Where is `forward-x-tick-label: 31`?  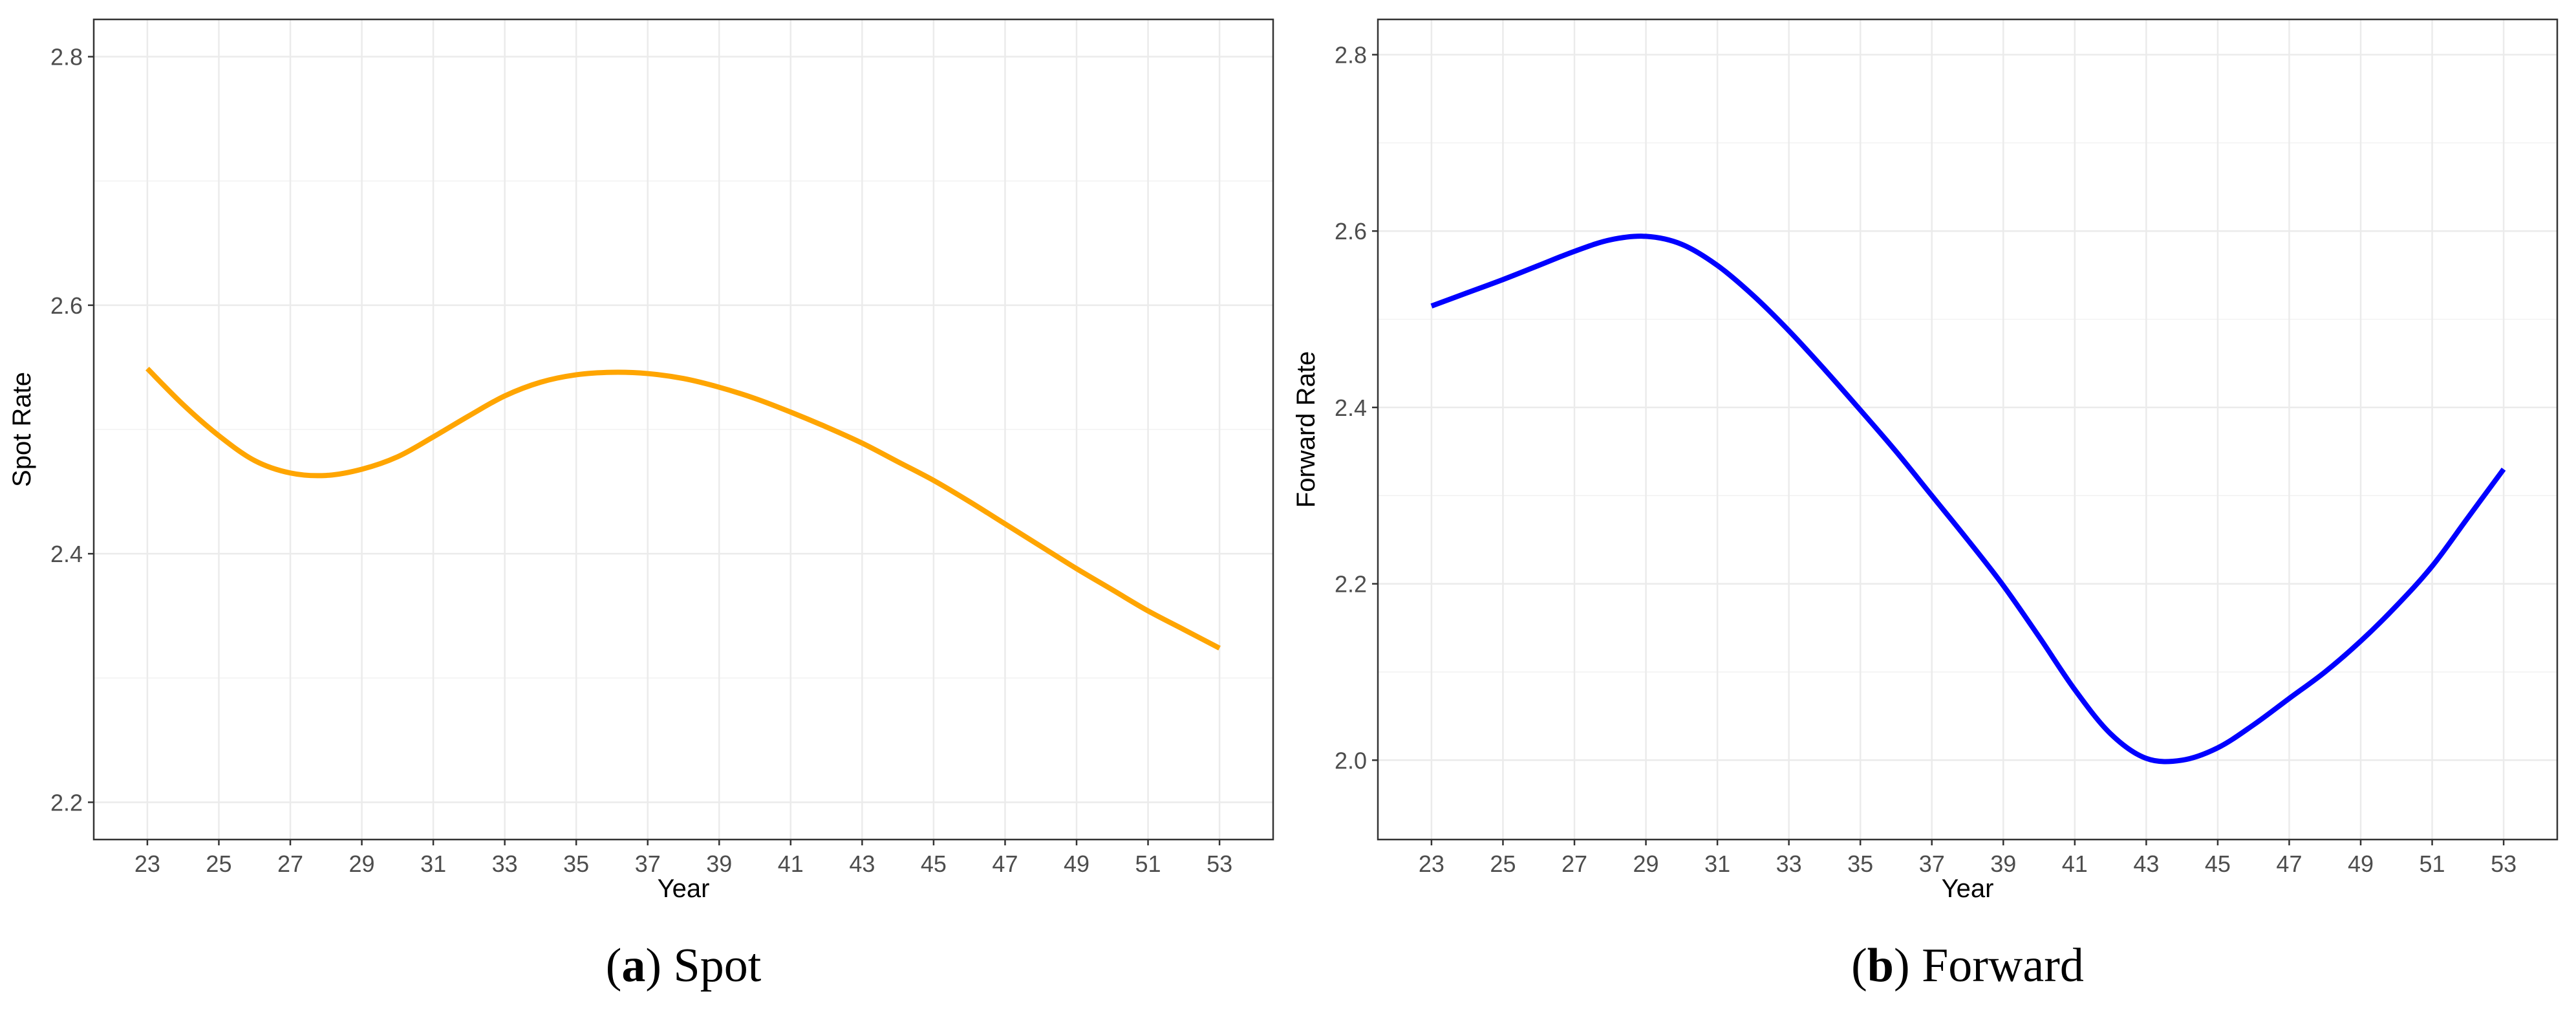 forward-x-tick-label: 31 is located at coordinates (1717, 864).